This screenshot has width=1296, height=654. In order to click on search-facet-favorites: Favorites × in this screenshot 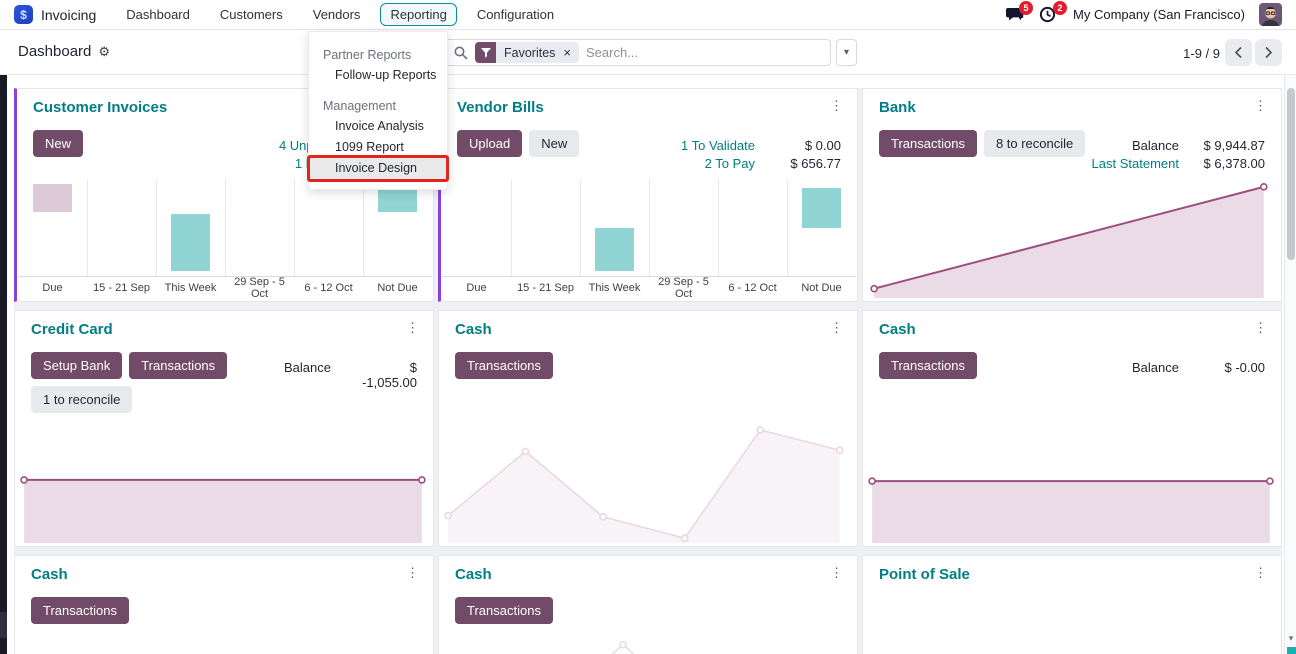, I will do `click(527, 52)`.